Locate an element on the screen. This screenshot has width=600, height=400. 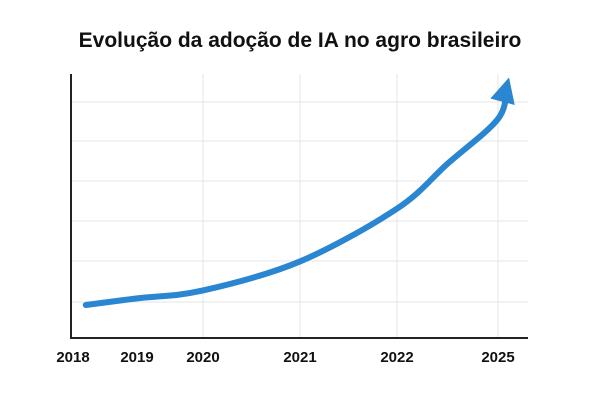
x-tick-label: 2019 is located at coordinates (136, 357).